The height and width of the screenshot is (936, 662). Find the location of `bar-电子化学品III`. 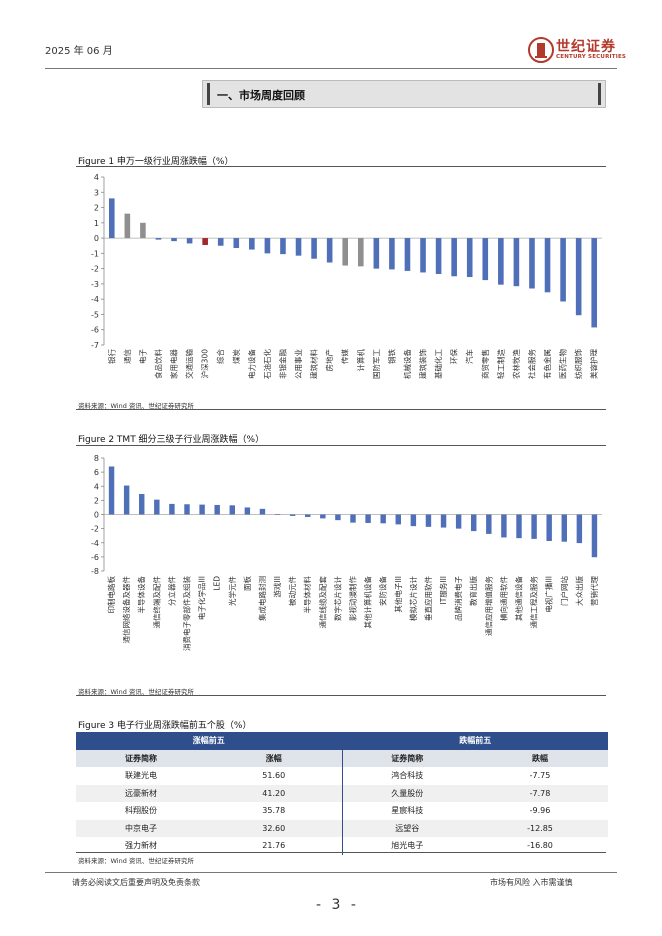

bar-电子化学品III is located at coordinates (202, 509).